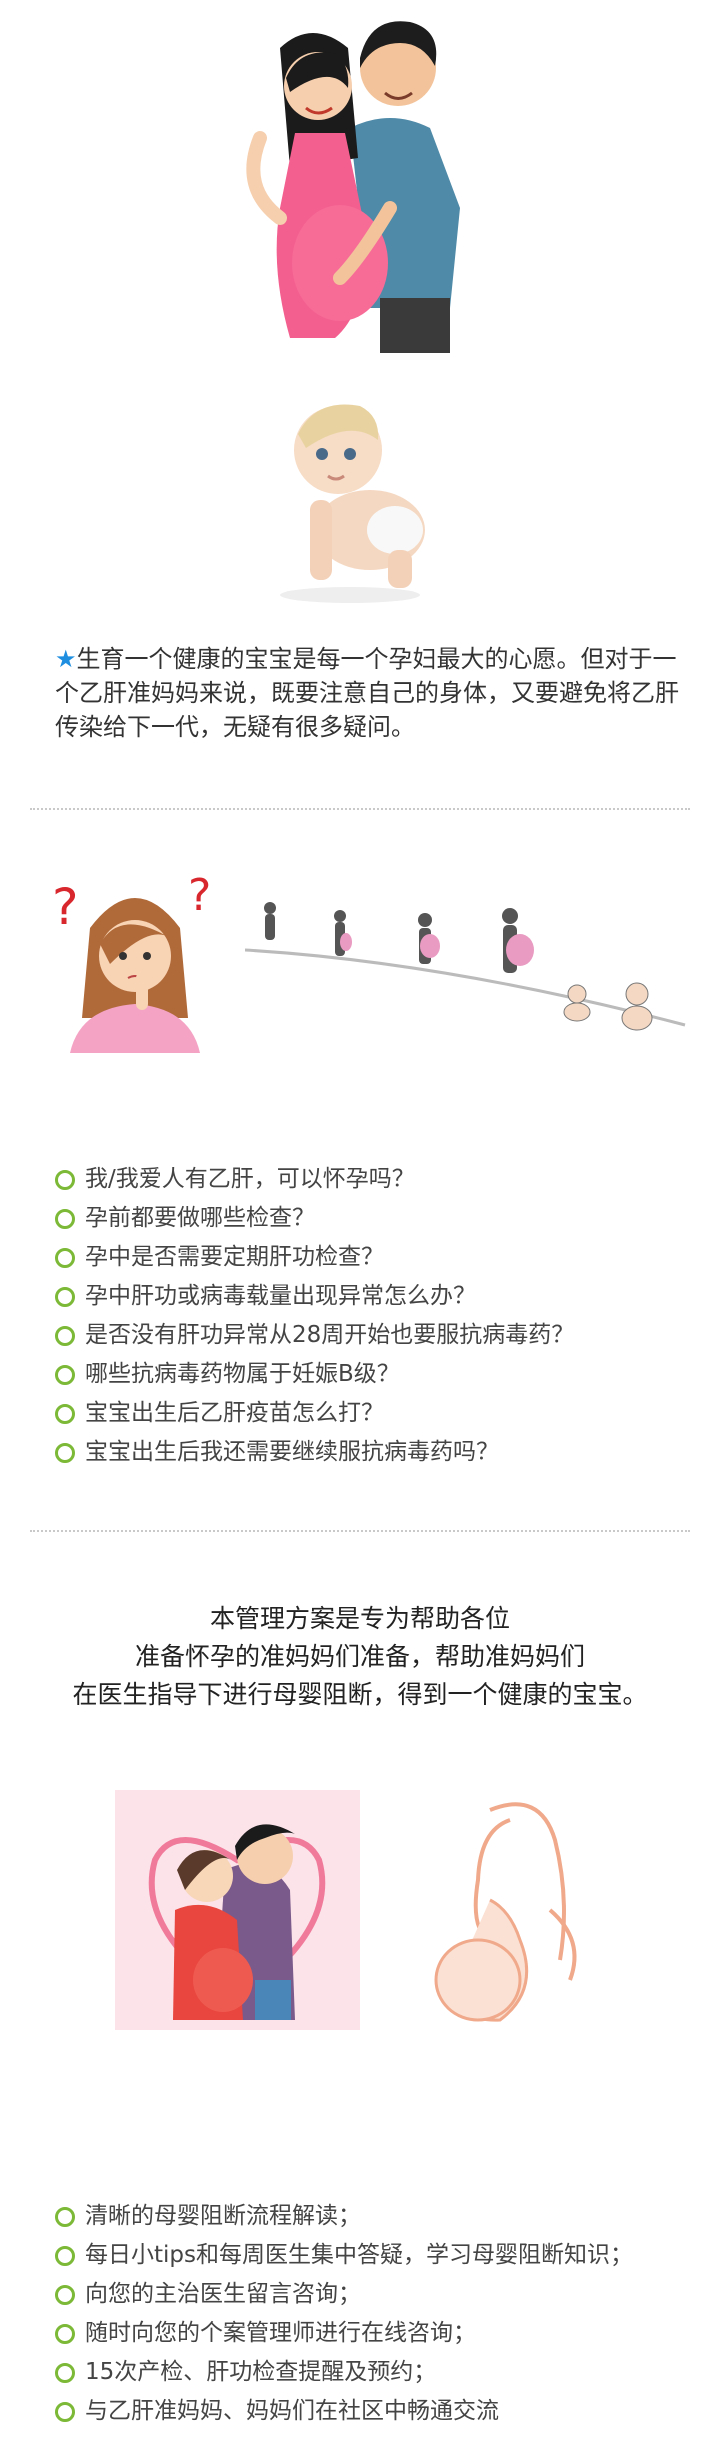 The height and width of the screenshot is (2452, 720). I want to click on pregnant-silhouette-illustration, so click(510, 1910).